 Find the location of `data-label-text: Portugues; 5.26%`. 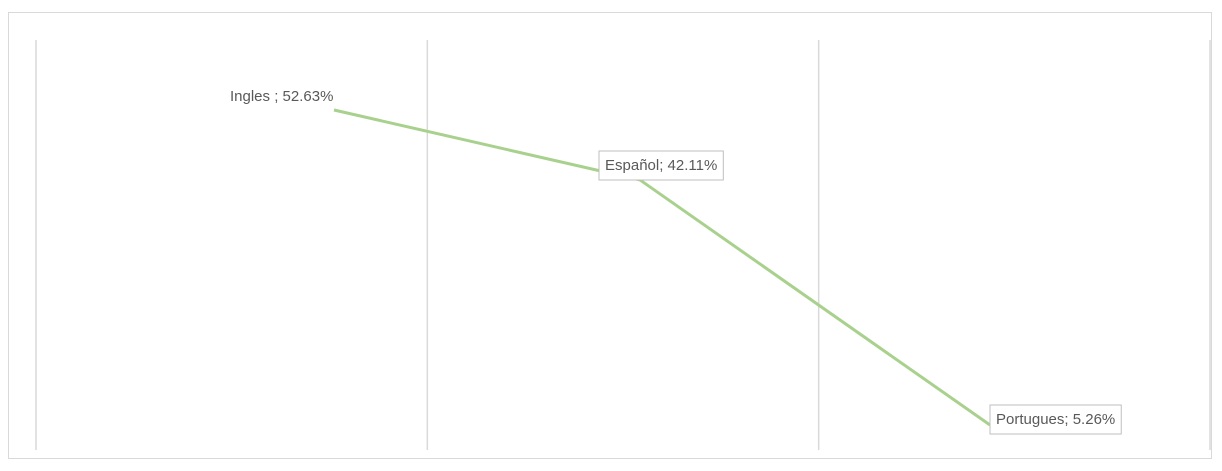

data-label-text: Portugues; 5.26% is located at coordinates (1055, 419).